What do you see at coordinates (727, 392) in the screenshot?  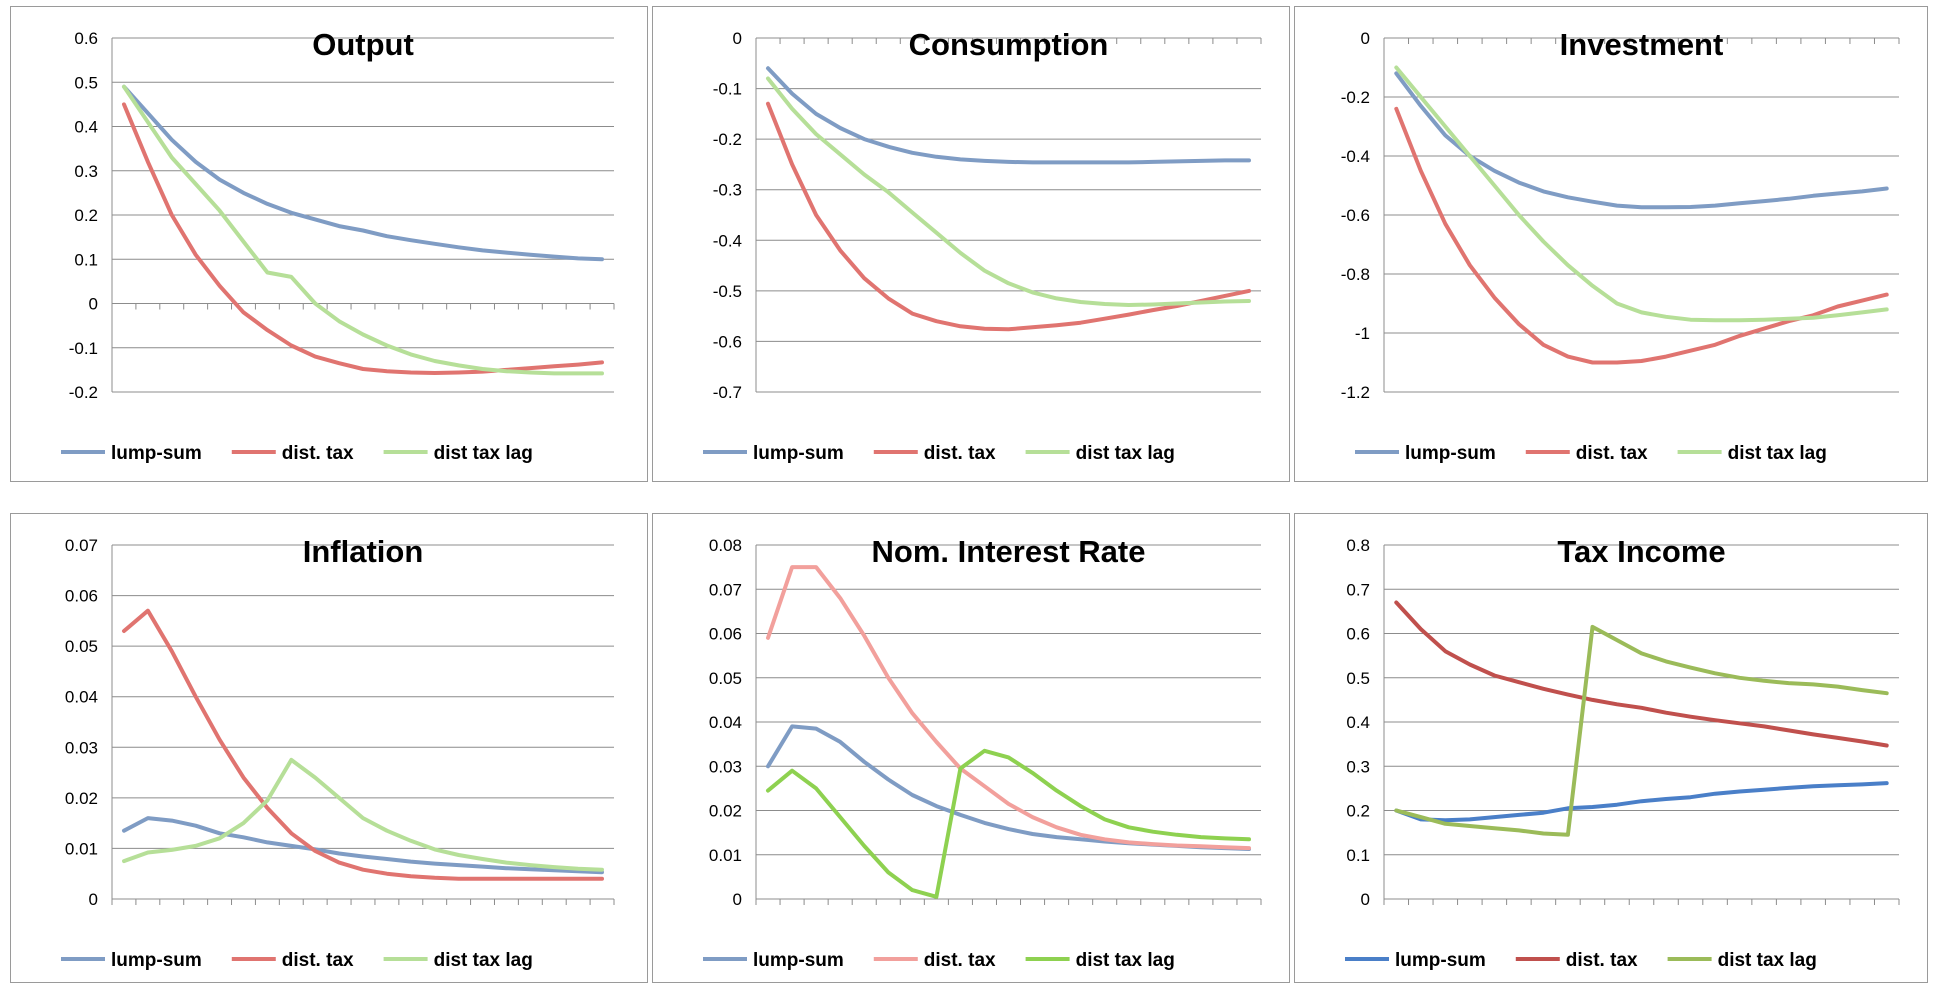 I see `y-tick-label: -0.7` at bounding box center [727, 392].